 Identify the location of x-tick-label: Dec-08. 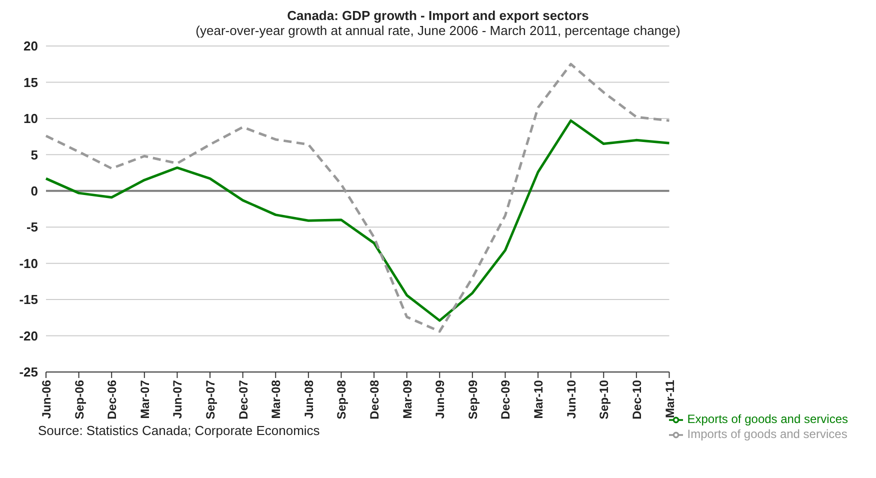
(375, 400).